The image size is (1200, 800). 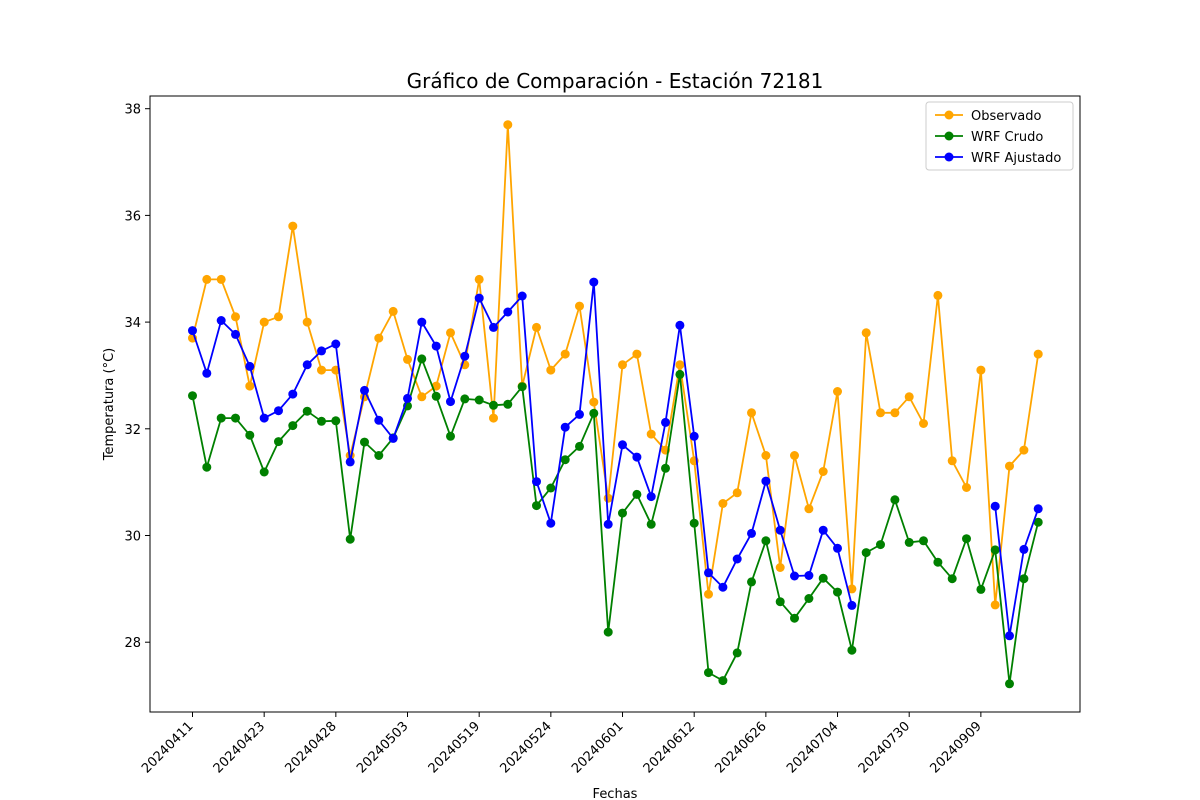 I want to click on legend-item: Observado, so click(x=988, y=116).